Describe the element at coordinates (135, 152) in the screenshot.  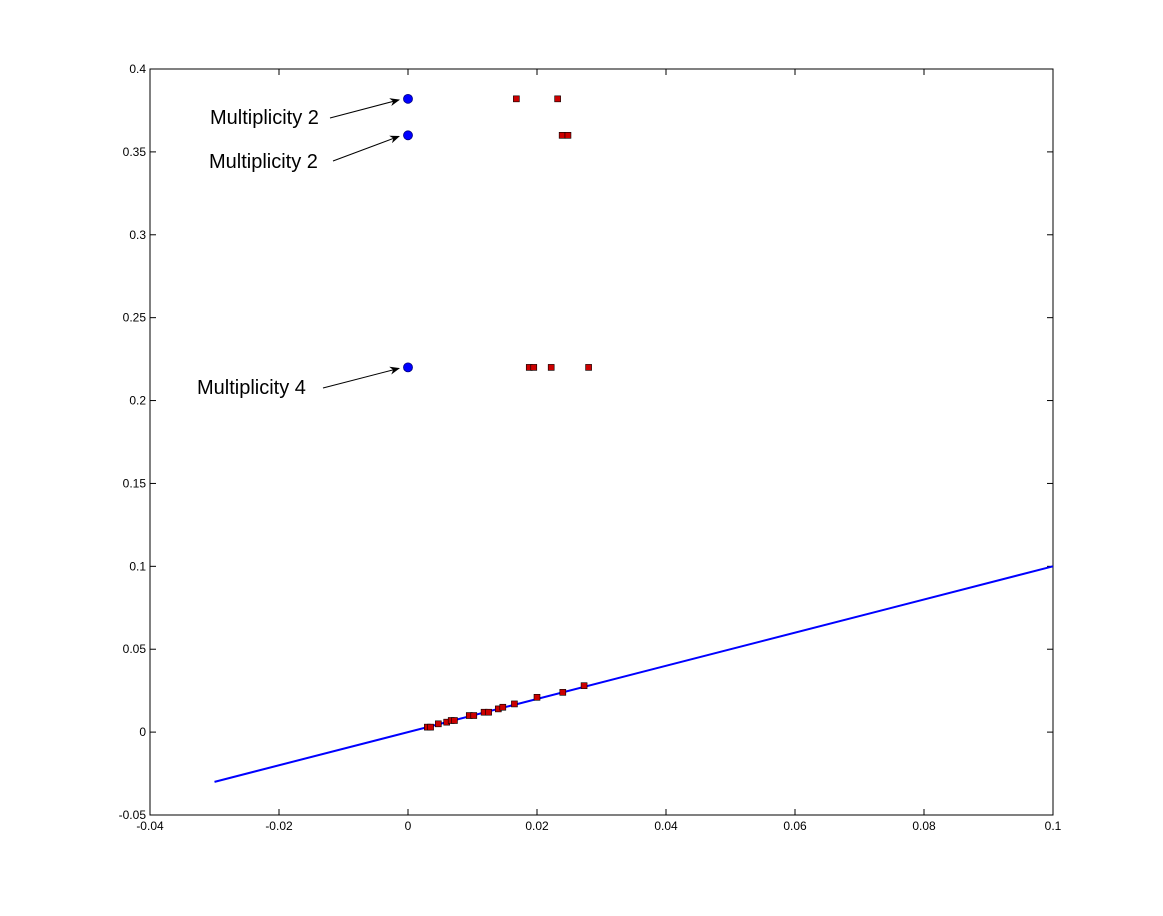
I see `y-tick-label: 0.35` at that location.